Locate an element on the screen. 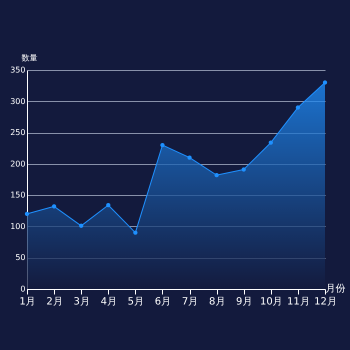  y-tick-label: 250 is located at coordinates (18, 133).